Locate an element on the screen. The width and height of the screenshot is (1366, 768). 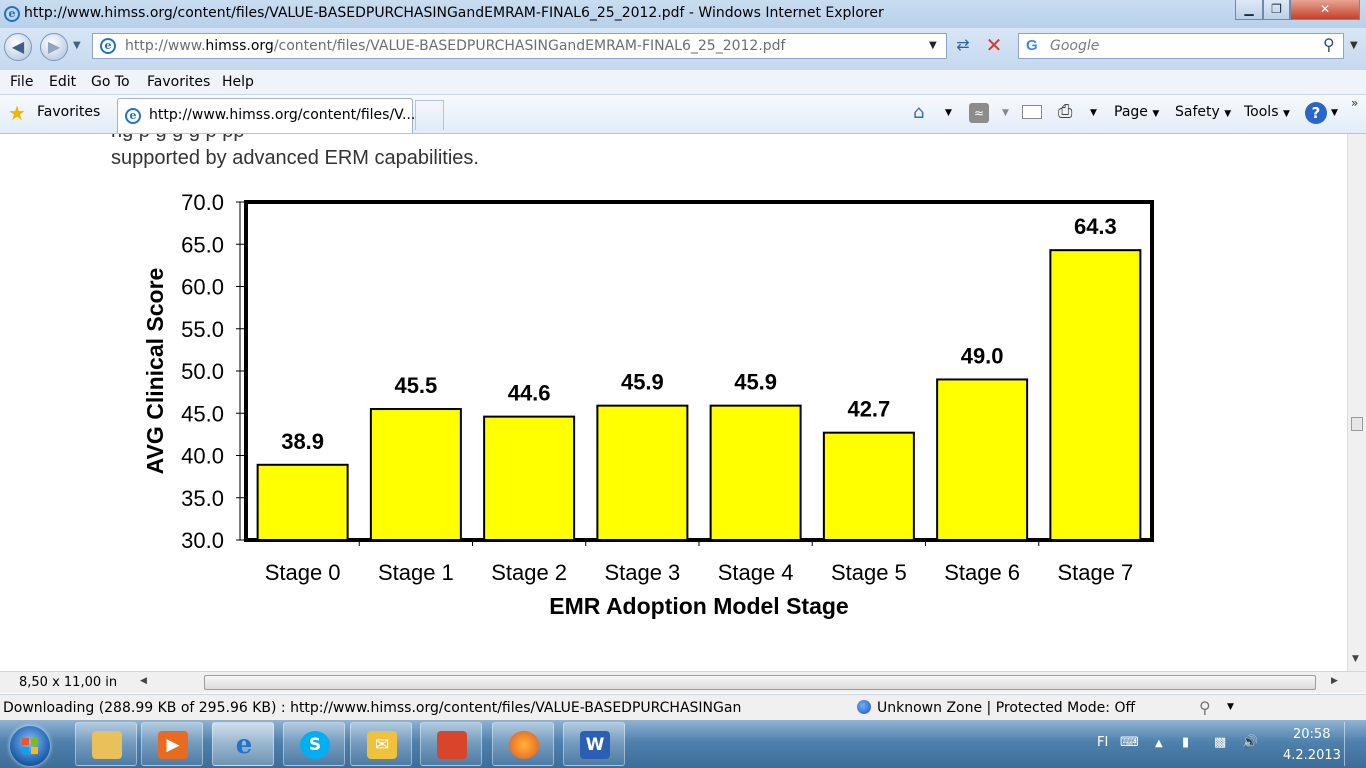
close-window-button: ✕ is located at coordinates (1325, 10).